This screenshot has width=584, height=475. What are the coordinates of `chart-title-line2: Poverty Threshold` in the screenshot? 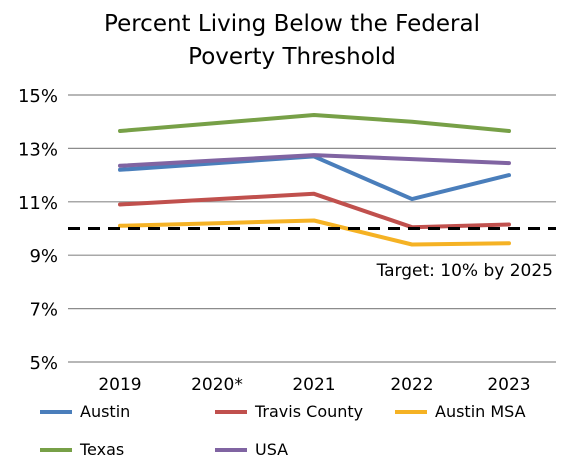 It's located at (292, 57).